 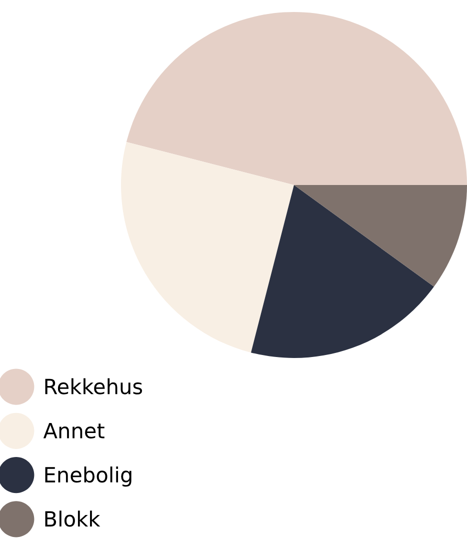 I want to click on legend-label: Rekkehus, so click(x=93, y=386).